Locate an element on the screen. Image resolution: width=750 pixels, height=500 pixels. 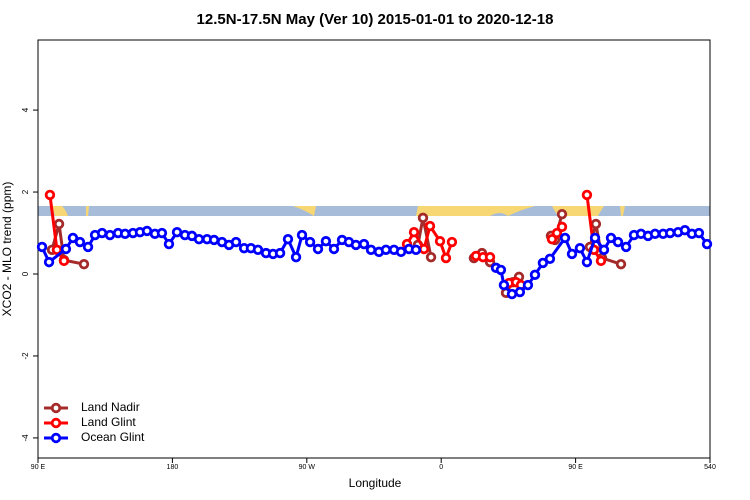
y-axis-label: XCO2 - MLO trend (ppm) is located at coordinates (7, 249).